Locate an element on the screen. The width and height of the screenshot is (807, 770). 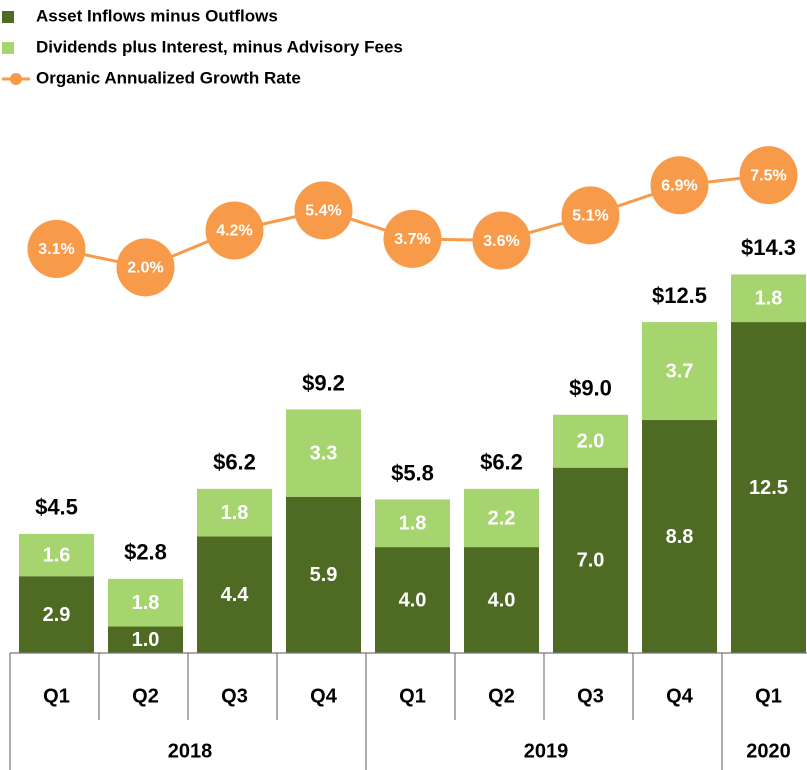
bar-label: 2.2 is located at coordinates (502, 518).